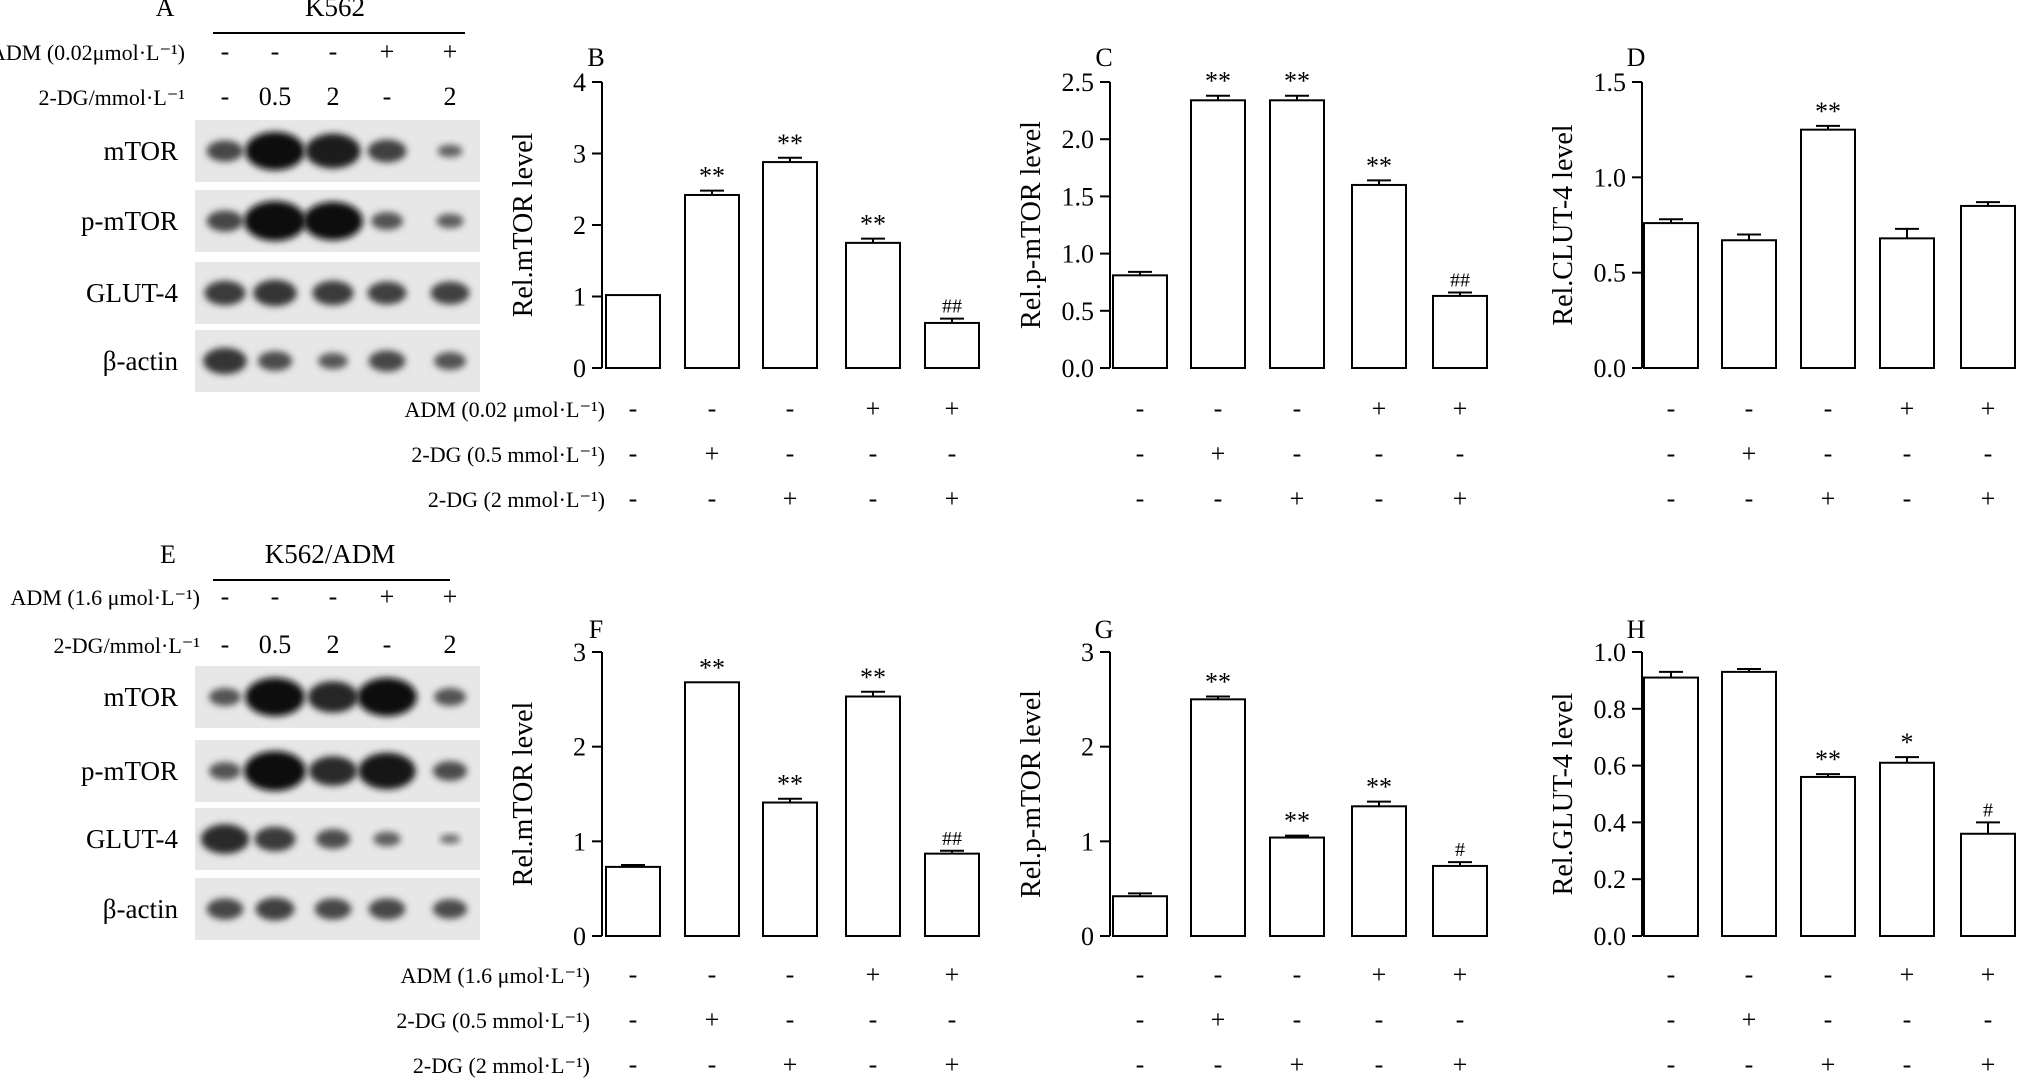 This screenshot has width=2030, height=1089. Describe the element at coordinates (141, 361) in the screenshot. I see `blot-protein-label: β-actin` at that location.